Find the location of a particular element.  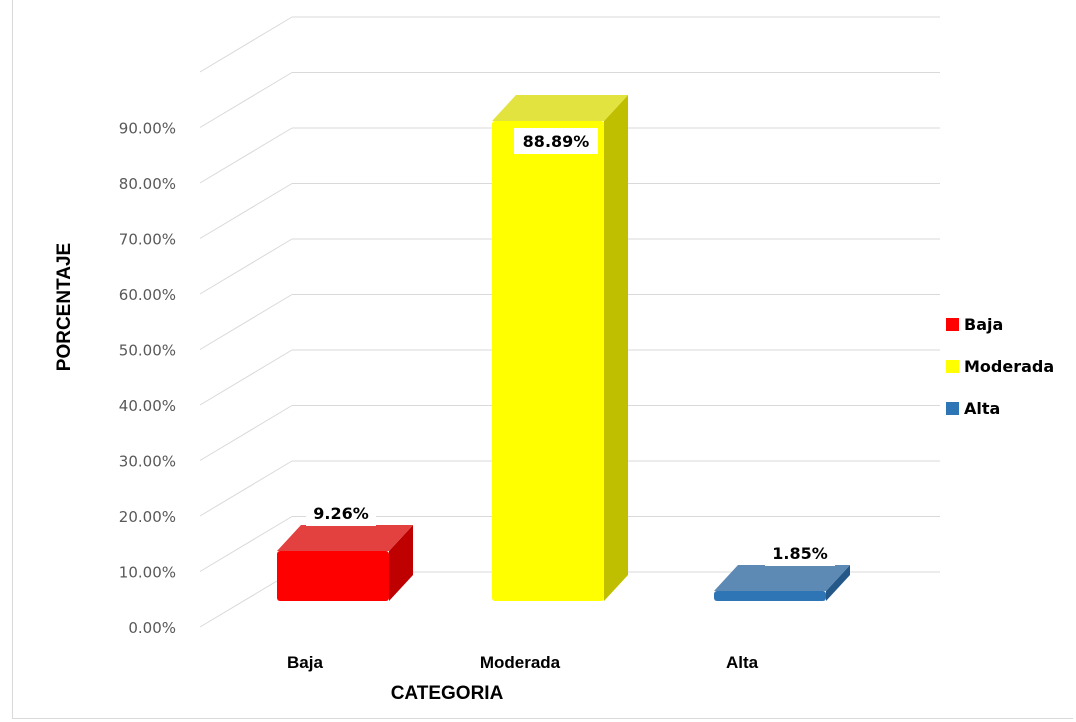

bar-moderada is located at coordinates (560, 347).